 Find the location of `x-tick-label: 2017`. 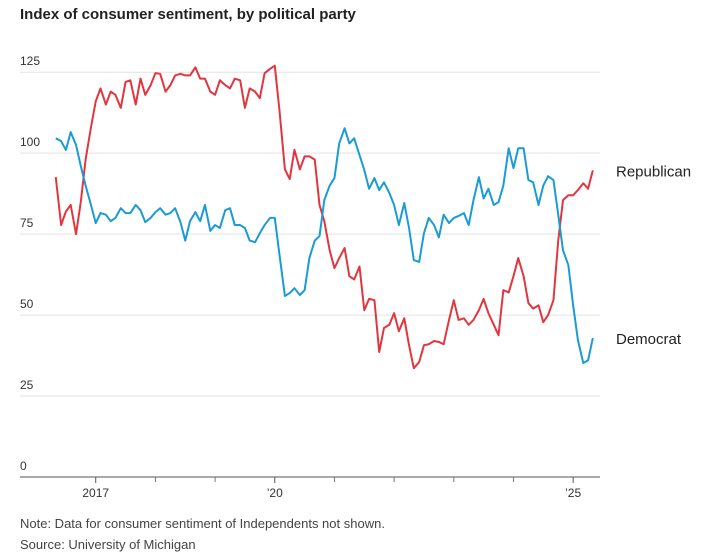

x-tick-label: 2017 is located at coordinates (95, 493).